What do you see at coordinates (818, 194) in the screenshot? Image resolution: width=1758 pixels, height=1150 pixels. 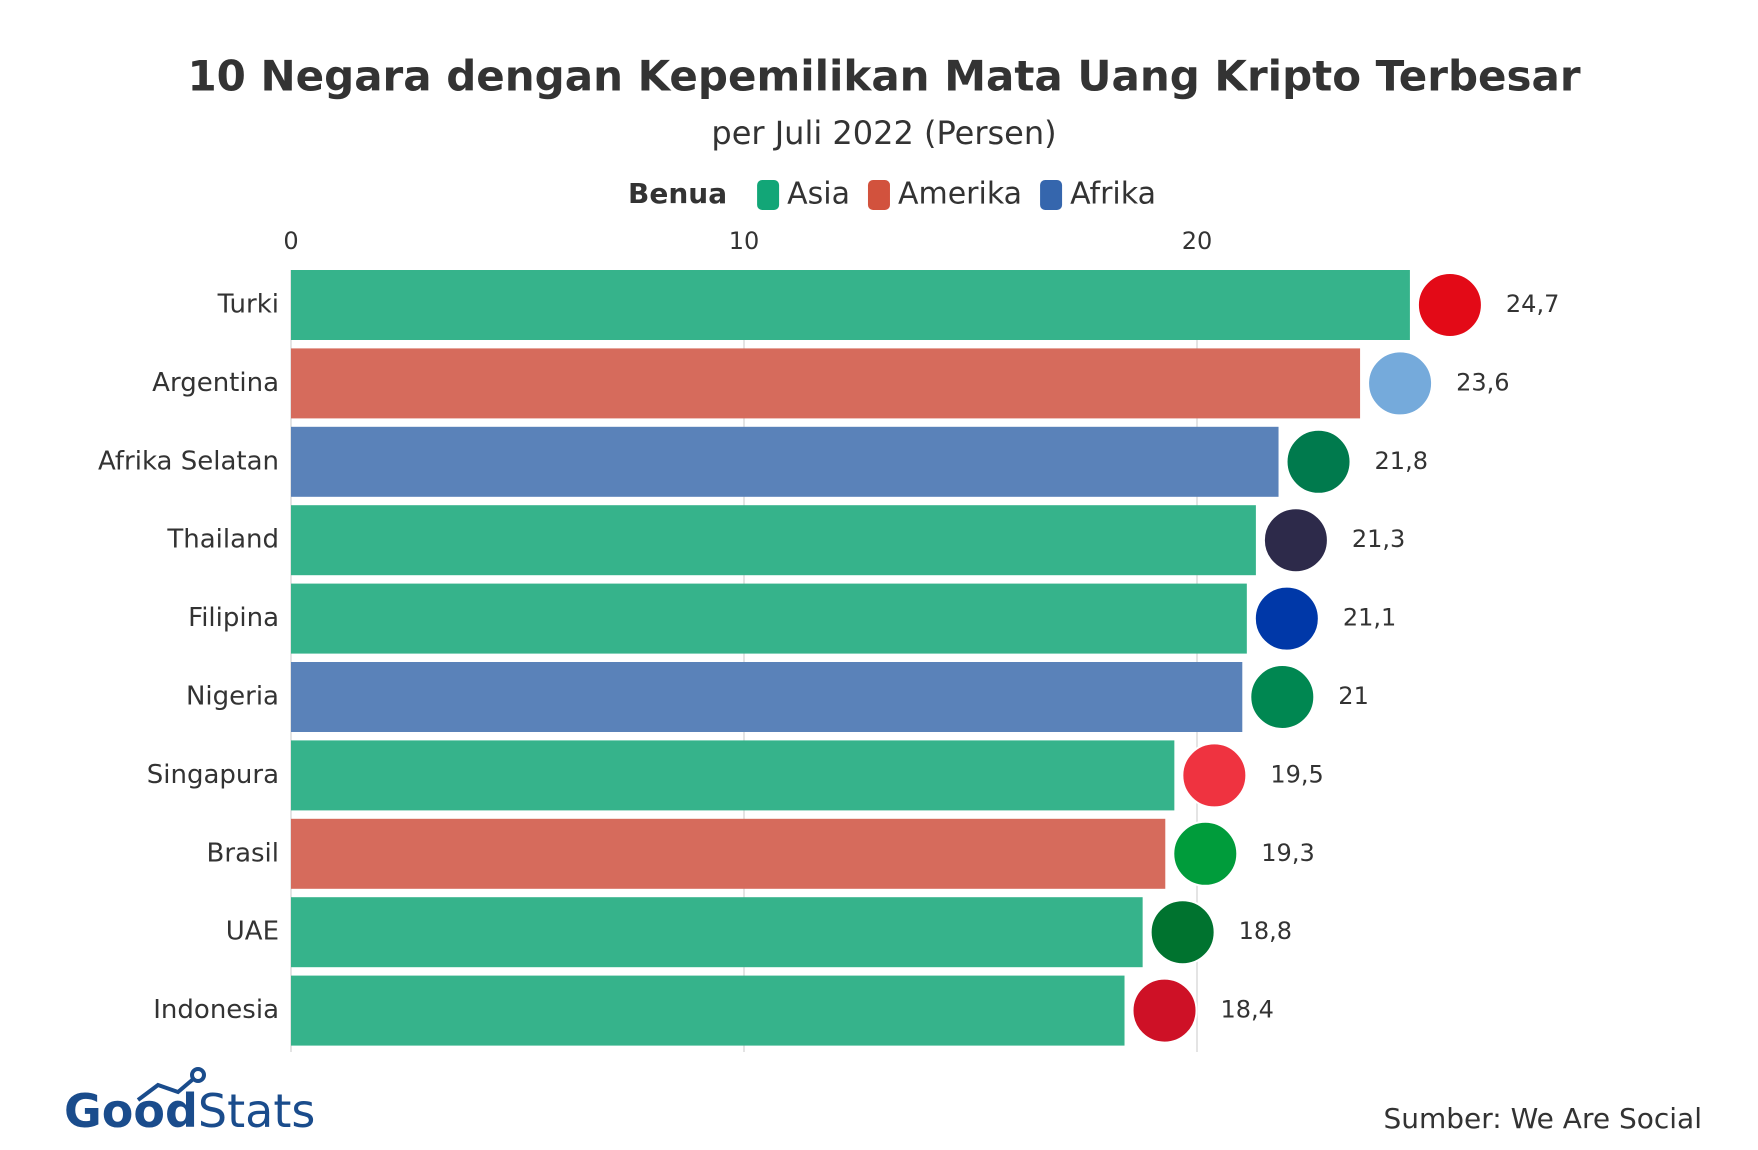 I see `legend-label: Asia` at bounding box center [818, 194].